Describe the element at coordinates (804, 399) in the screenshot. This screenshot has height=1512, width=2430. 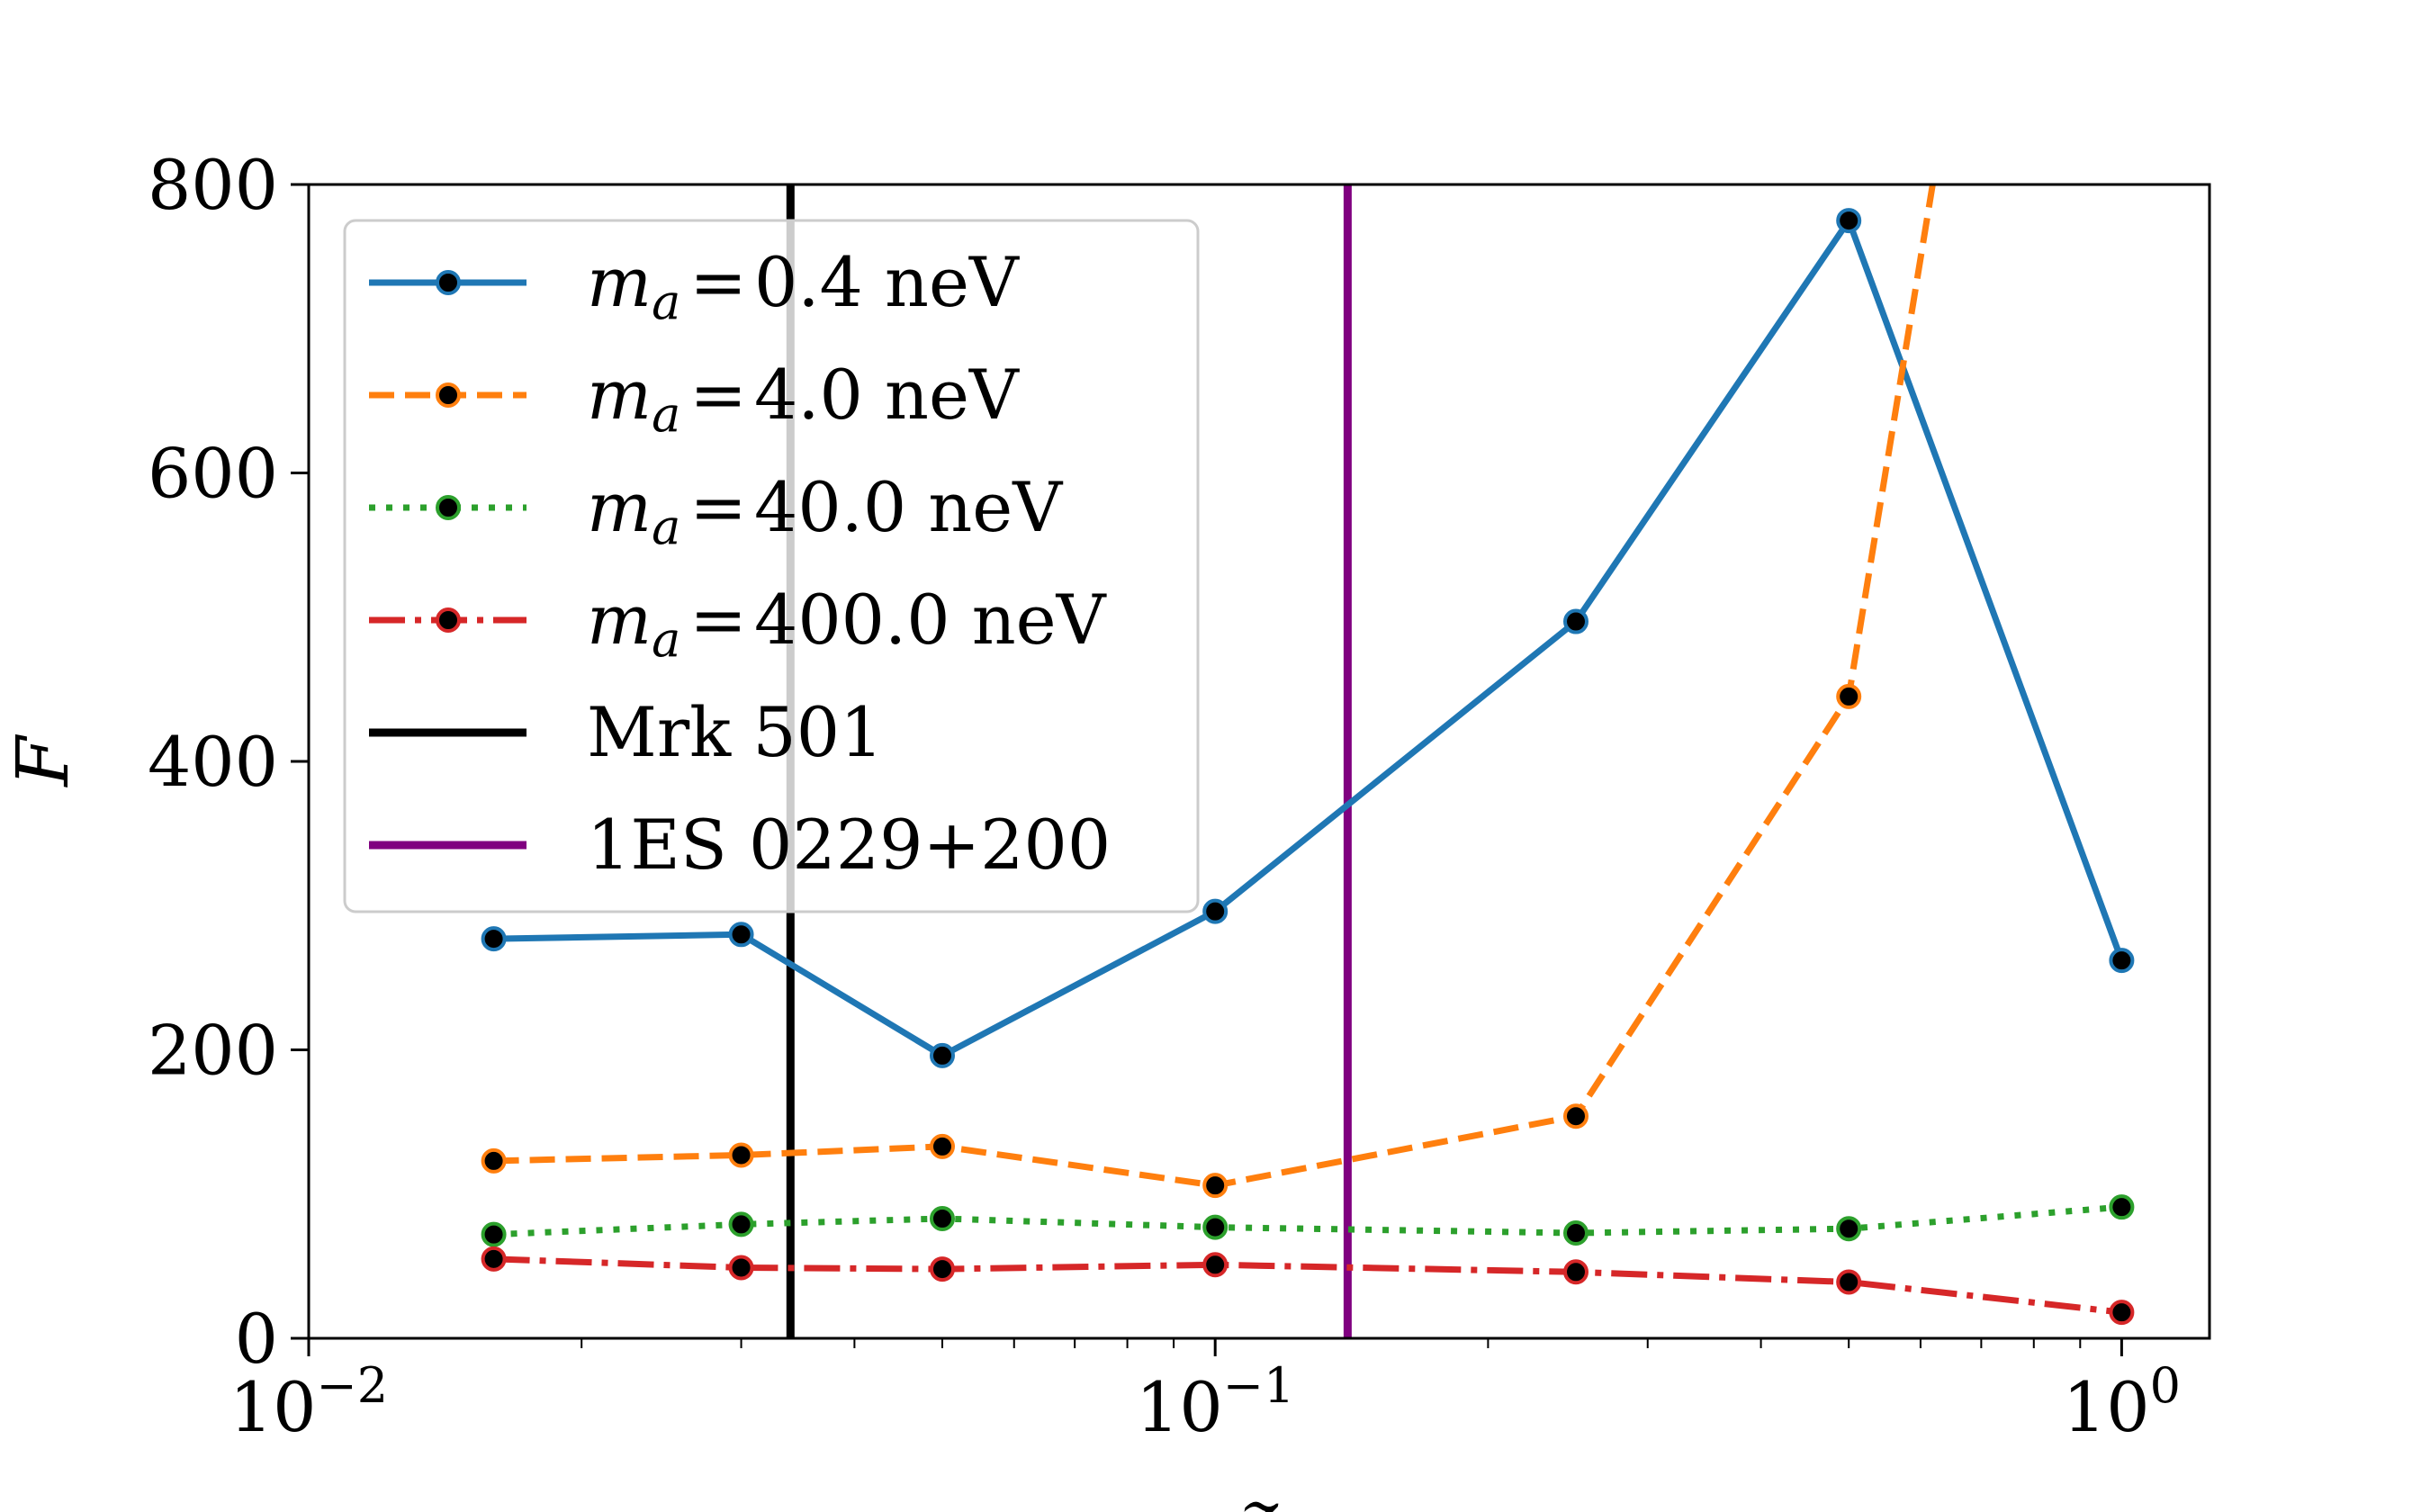
I see `legend-label-2: ma = 4.0 neV` at that location.